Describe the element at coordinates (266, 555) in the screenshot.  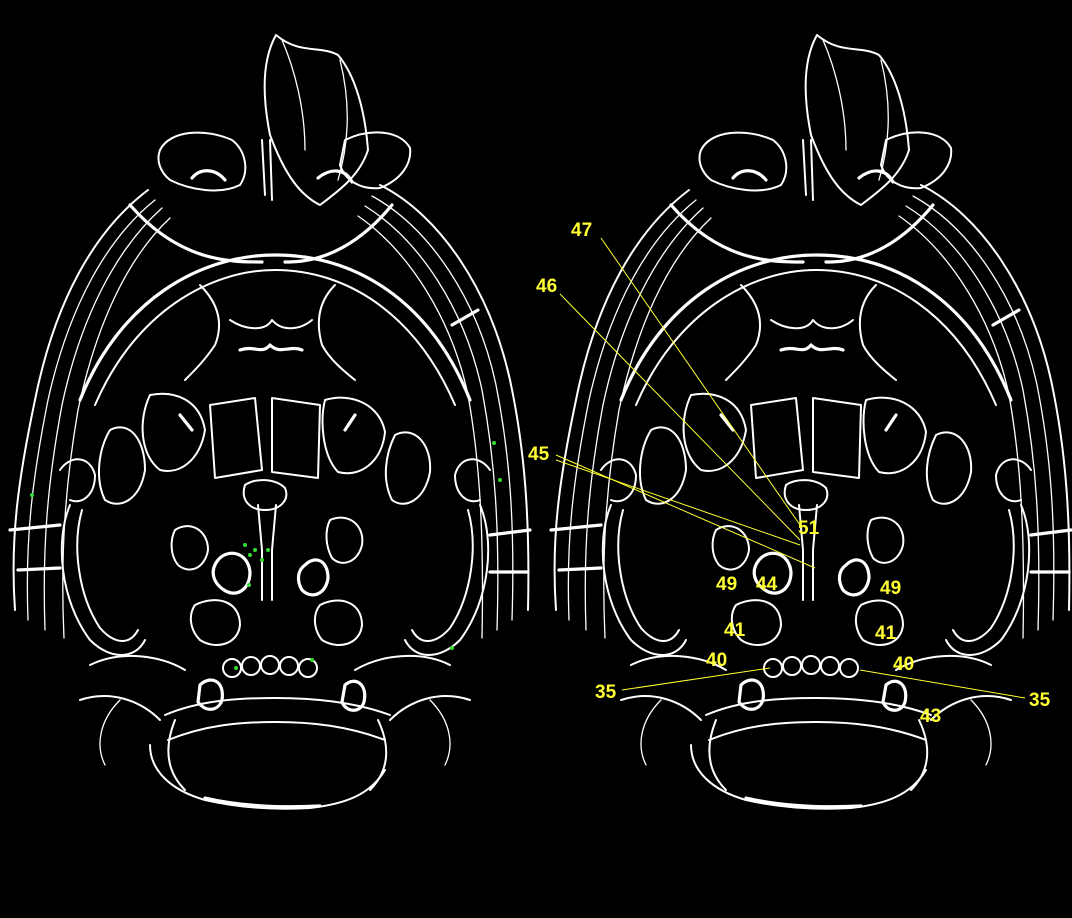
I see `green-markers` at that location.